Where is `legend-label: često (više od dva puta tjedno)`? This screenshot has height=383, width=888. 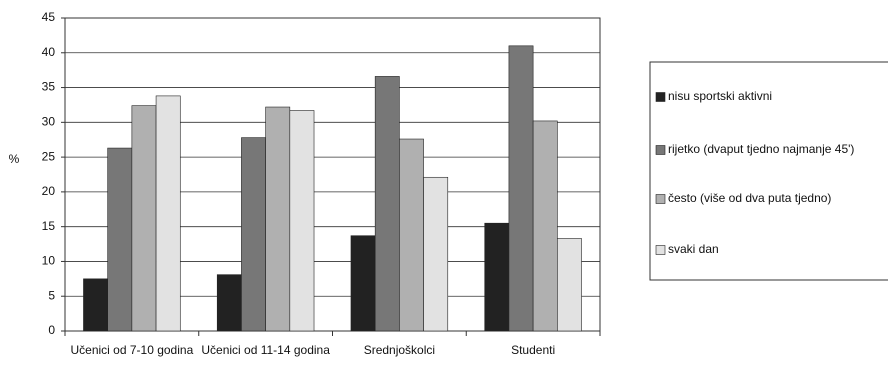
legend-label: često (više od dva puta tjedno) is located at coordinates (749, 198).